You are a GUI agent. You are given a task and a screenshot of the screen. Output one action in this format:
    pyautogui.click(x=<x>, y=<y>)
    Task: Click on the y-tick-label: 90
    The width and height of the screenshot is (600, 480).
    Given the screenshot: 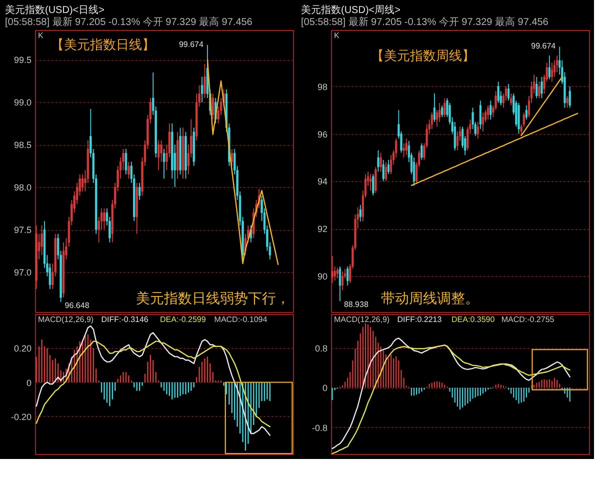 What is the action you would take?
    pyautogui.click(x=322, y=276)
    